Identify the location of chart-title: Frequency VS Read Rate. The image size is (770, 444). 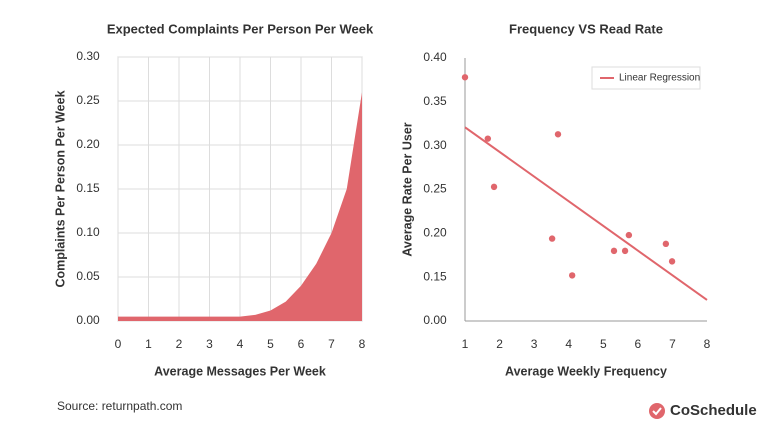
(586, 28).